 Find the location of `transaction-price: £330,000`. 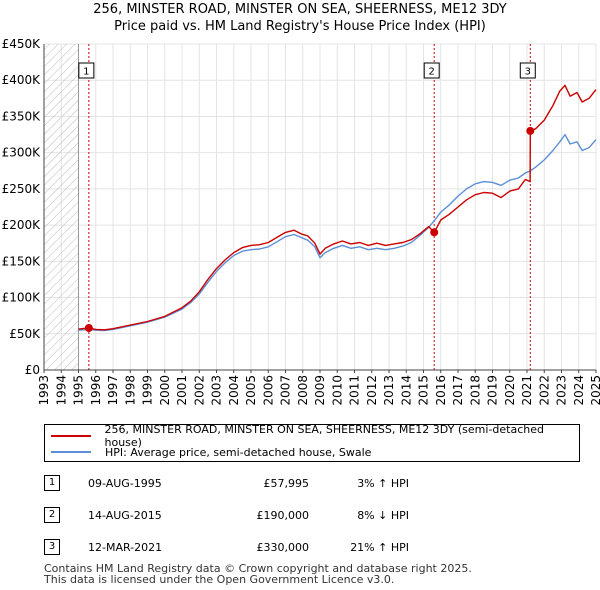

transaction-price: £330,000 is located at coordinates (283, 547).